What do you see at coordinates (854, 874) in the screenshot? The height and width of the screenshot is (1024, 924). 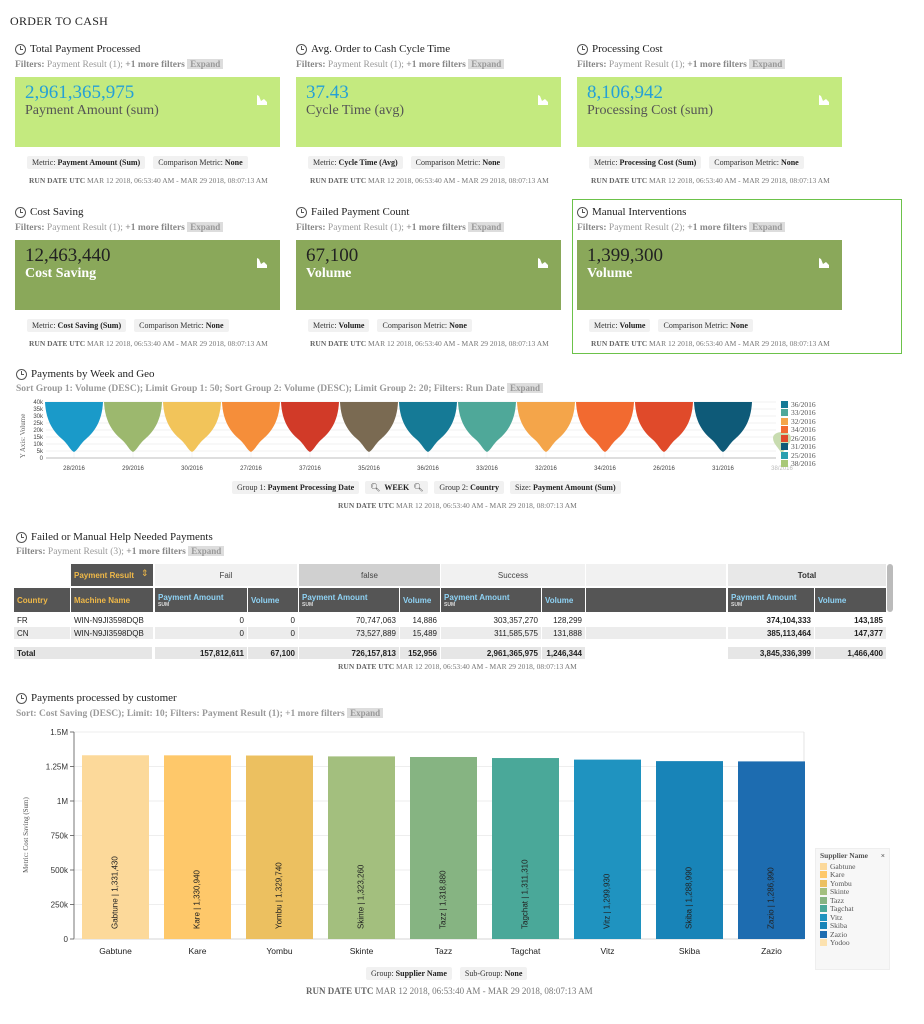 I see `legend-item: Kare` at bounding box center [854, 874].